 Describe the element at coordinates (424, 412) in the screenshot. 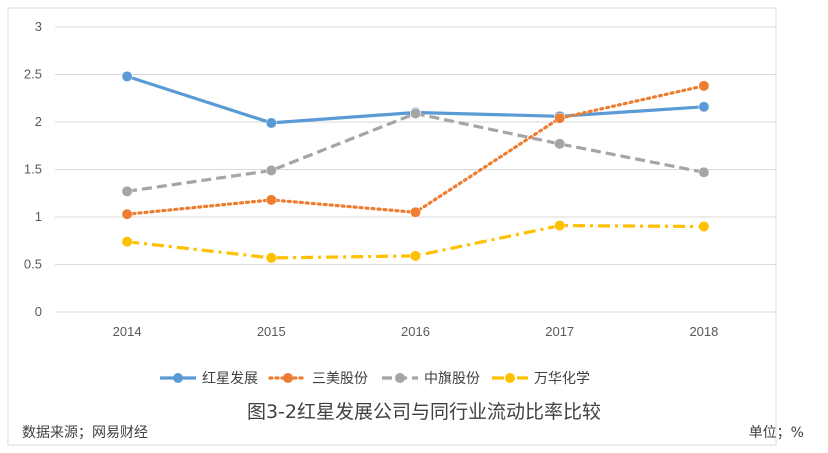

I see `chart-caption: 图3-2红星发展公司与同行业流动比率比较` at that location.